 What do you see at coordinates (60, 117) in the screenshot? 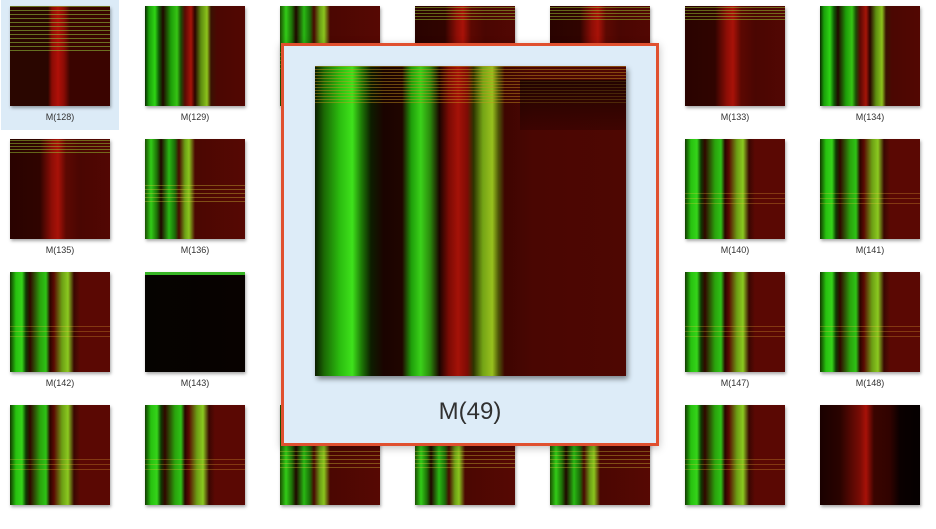
I see `thumbnail-label: M(128)` at bounding box center [60, 117].